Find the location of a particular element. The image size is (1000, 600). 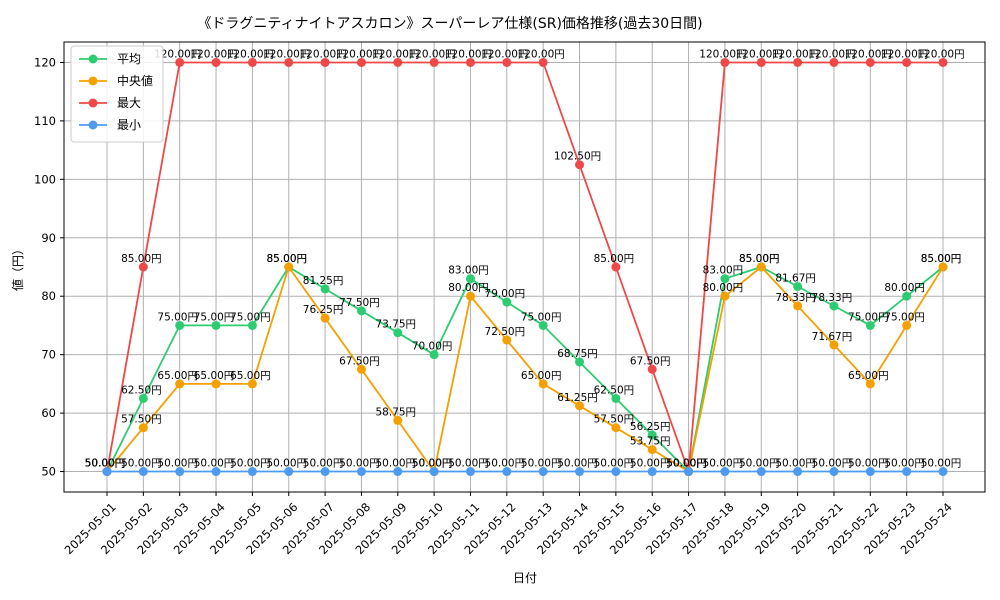

legend-label: 最大 is located at coordinates (129, 103).